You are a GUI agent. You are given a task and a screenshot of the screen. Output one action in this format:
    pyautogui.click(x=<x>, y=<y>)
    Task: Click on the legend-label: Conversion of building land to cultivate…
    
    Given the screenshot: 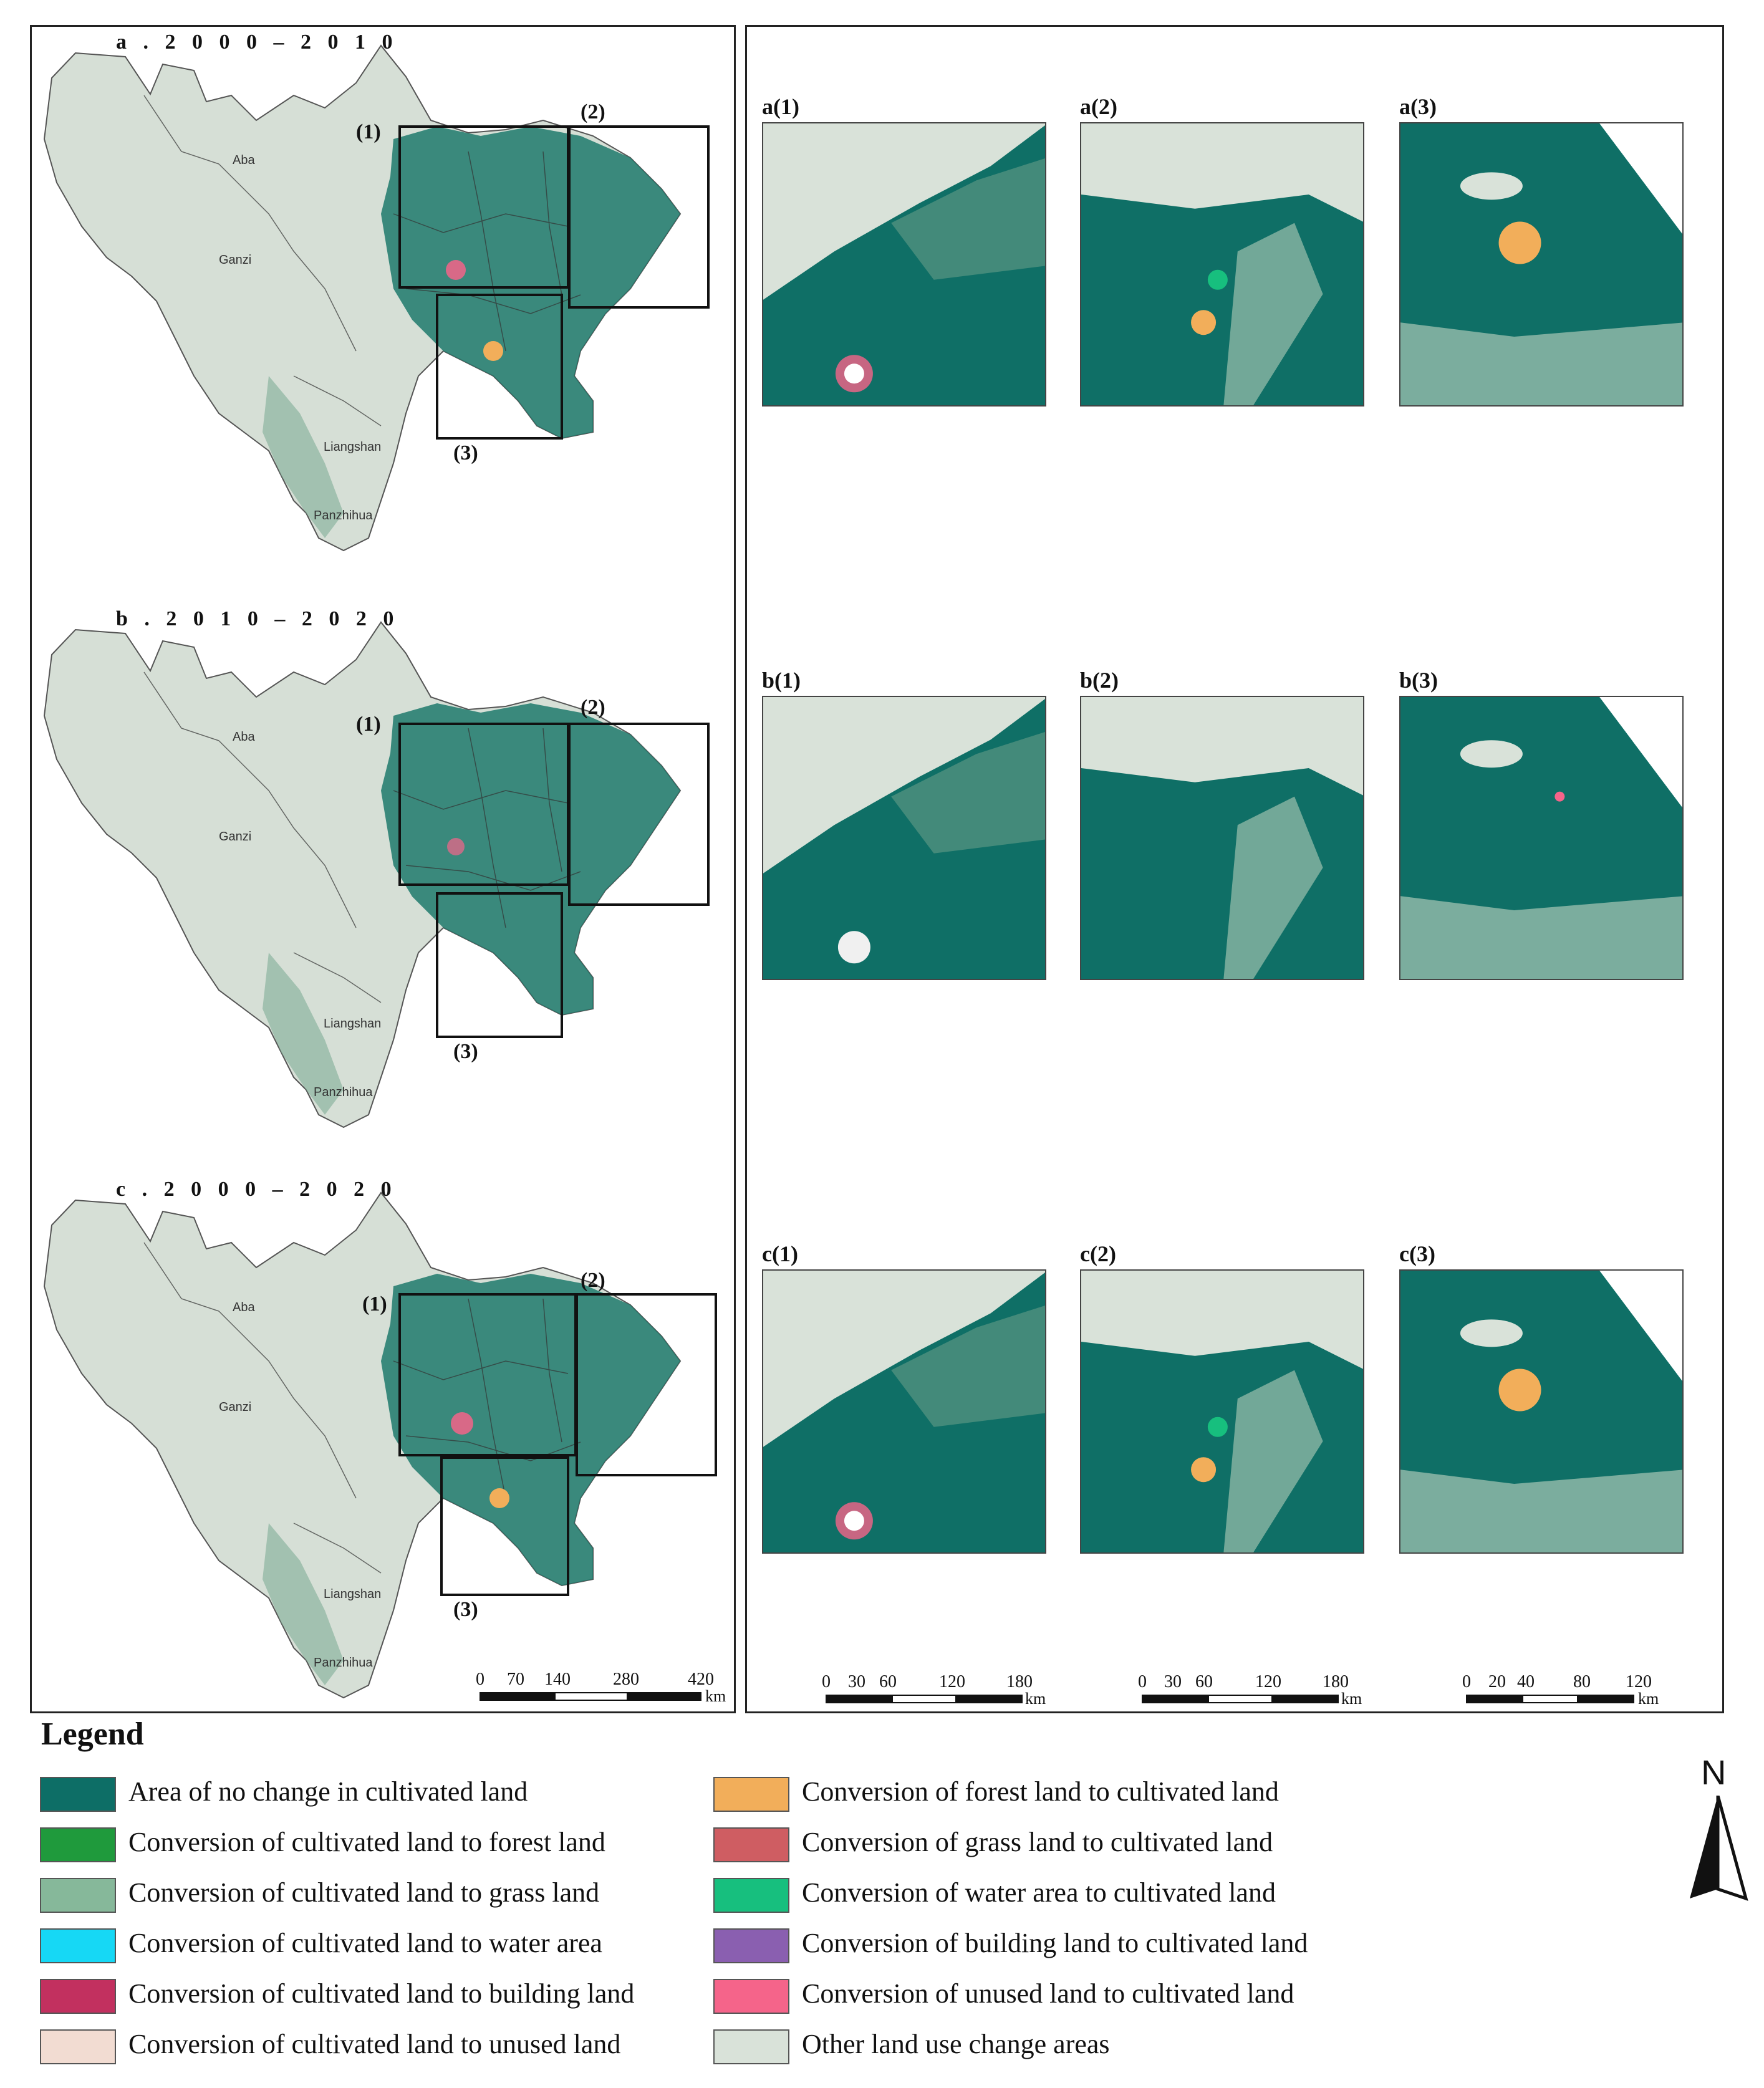 What is the action you would take?
    pyautogui.click(x=1055, y=1943)
    